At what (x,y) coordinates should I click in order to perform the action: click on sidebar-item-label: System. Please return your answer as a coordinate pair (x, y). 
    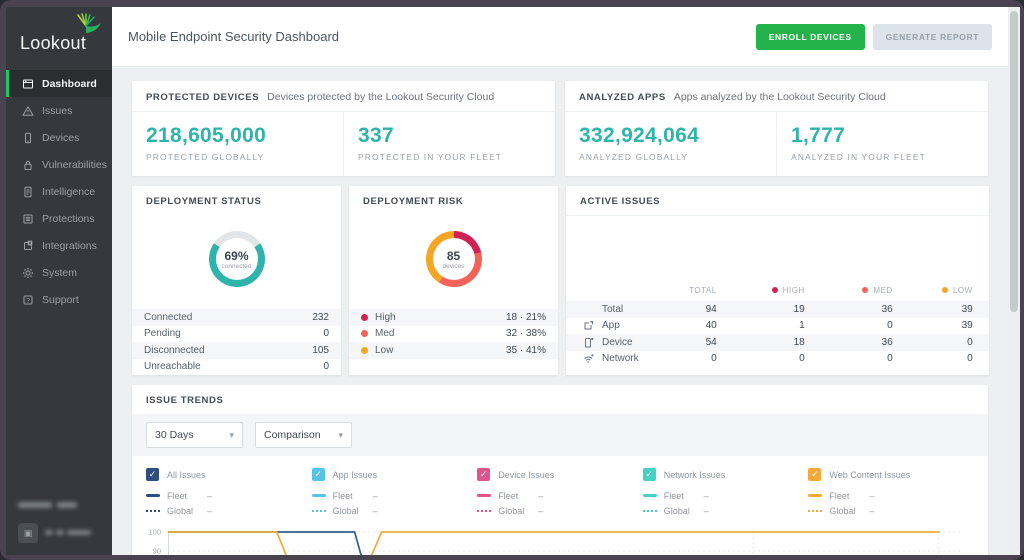
    Looking at the image, I should click on (60, 272).